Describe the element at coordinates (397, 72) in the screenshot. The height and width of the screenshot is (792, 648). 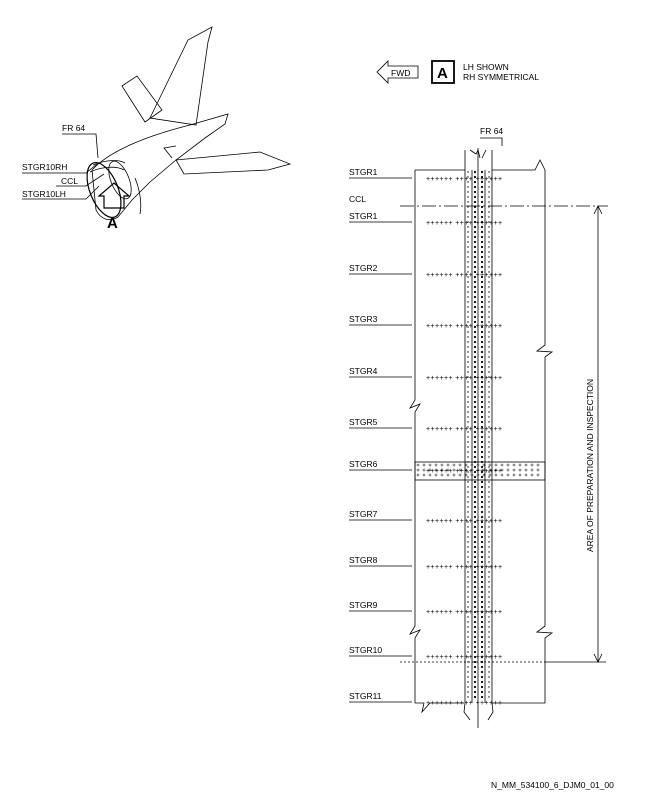
I see `fwd-arrow-icon` at that location.